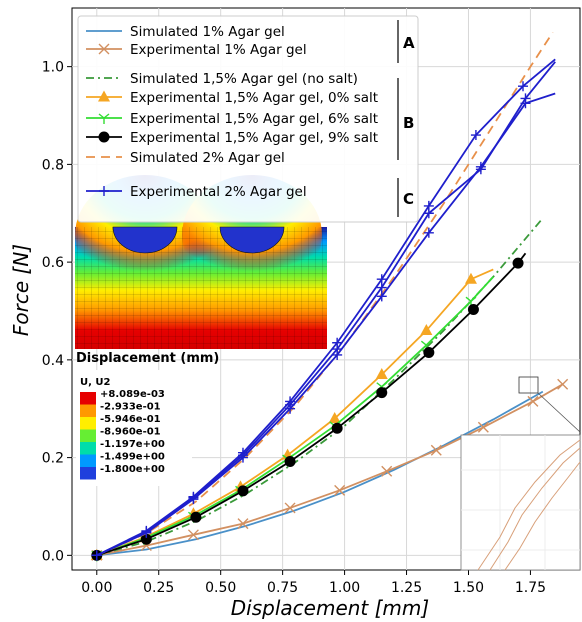 This screenshot has width=582, height=622. Describe the element at coordinates (53, 556) in the screenshot. I see `y-tick-label: 0.0` at that location.